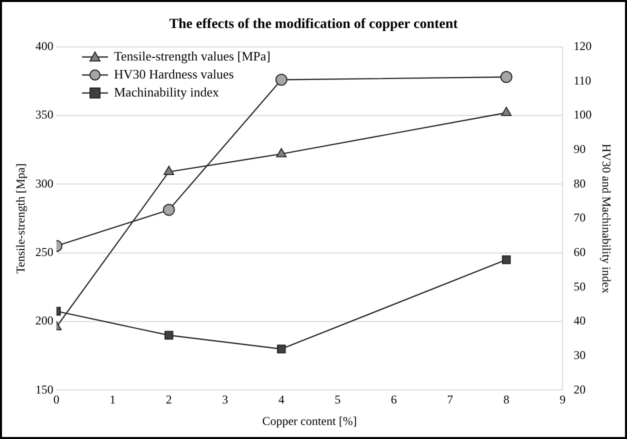 The width and height of the screenshot is (627, 439). Describe the element at coordinates (44, 183) in the screenshot. I see `y-tick-label: 300` at that location.